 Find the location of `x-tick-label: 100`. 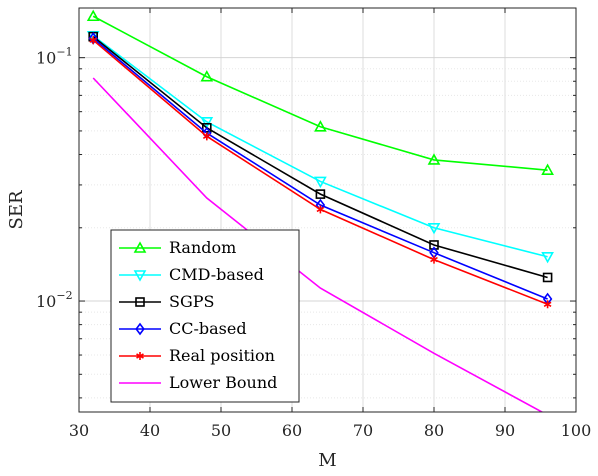

x-tick-label: 100 is located at coordinates (576, 430).